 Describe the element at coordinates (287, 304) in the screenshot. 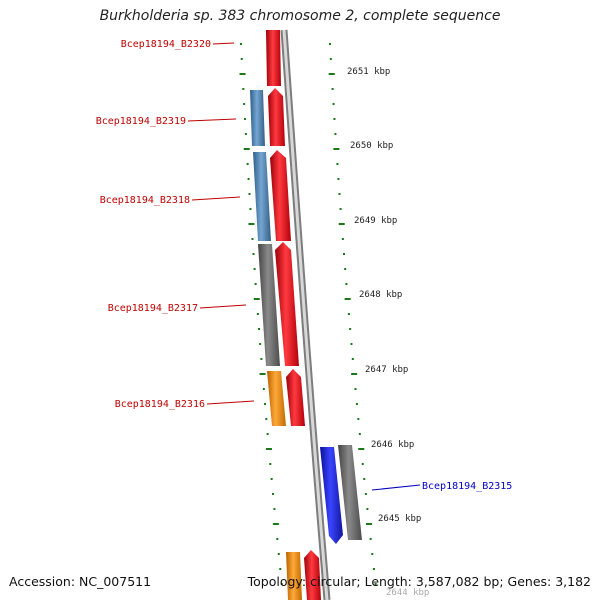

I see `gene-B2317-arrow` at that location.